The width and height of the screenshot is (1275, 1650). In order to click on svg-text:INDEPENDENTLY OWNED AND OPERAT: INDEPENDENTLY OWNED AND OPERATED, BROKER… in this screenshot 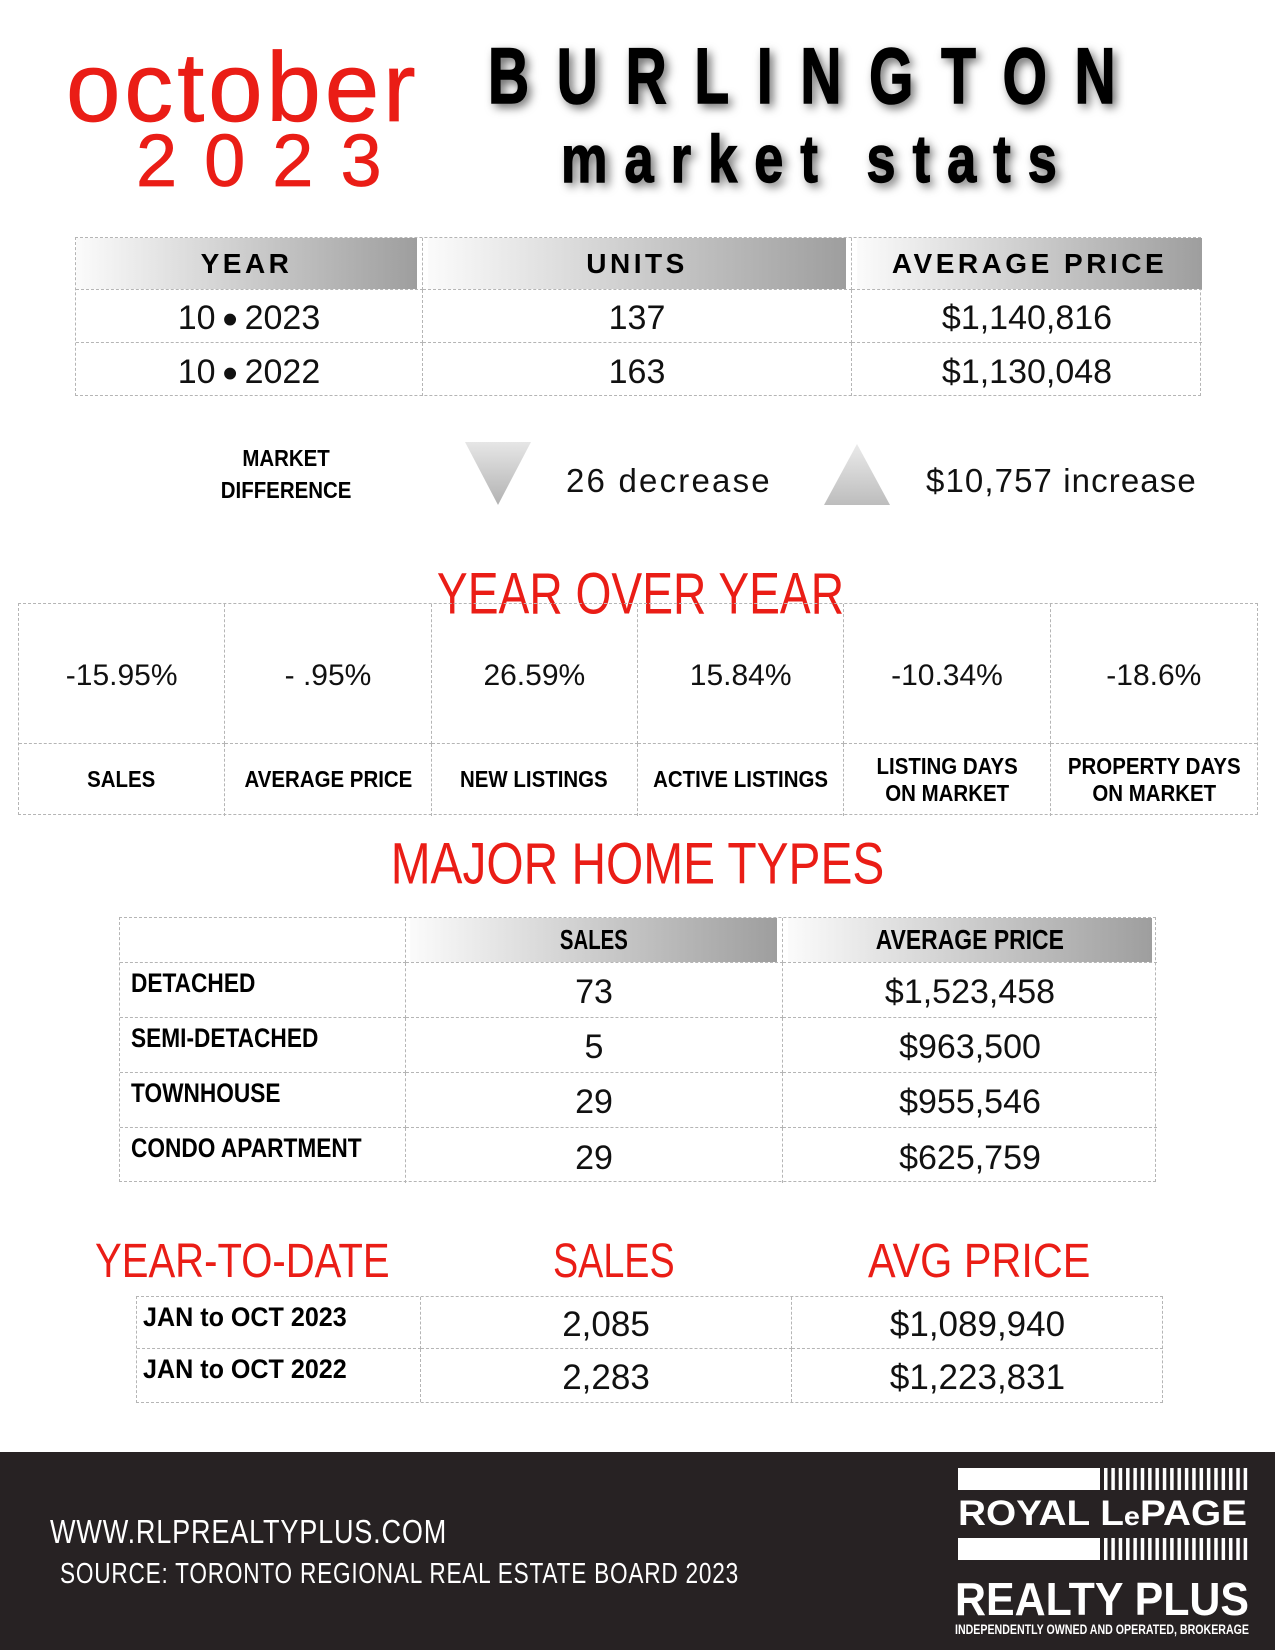, I will do `click(1102, 1629)`.